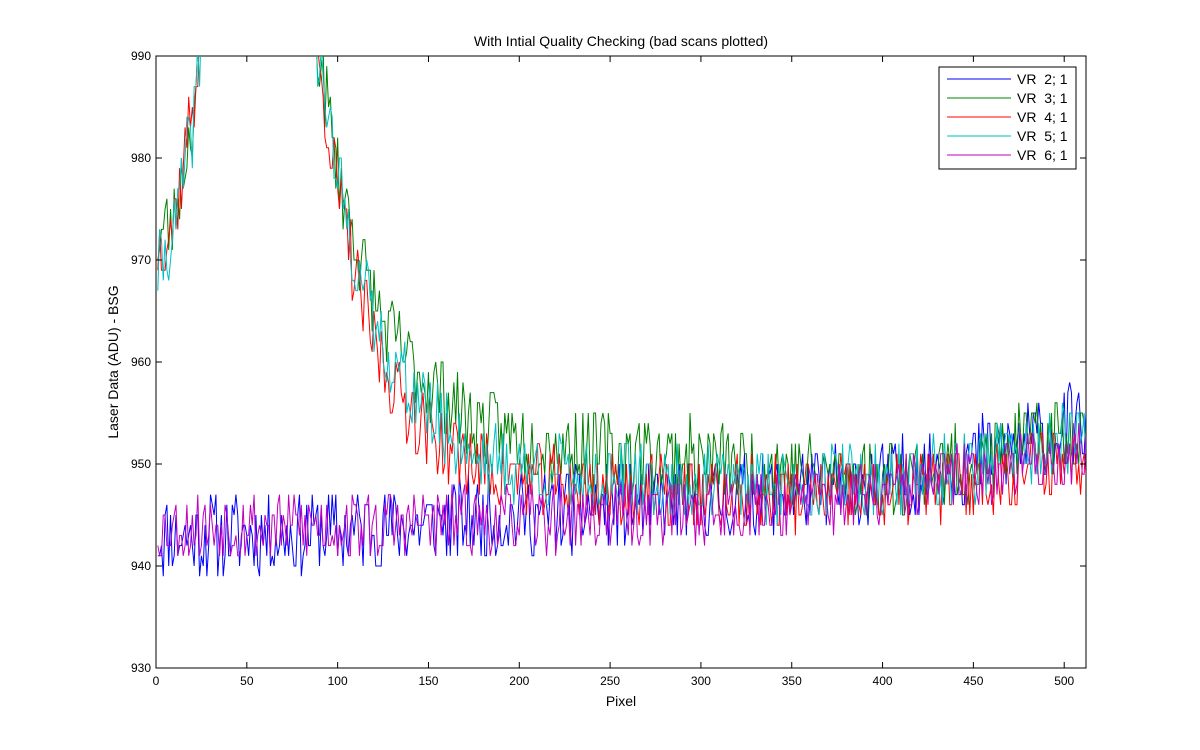  I want to click on x-tick-label: 100, so click(338, 681).